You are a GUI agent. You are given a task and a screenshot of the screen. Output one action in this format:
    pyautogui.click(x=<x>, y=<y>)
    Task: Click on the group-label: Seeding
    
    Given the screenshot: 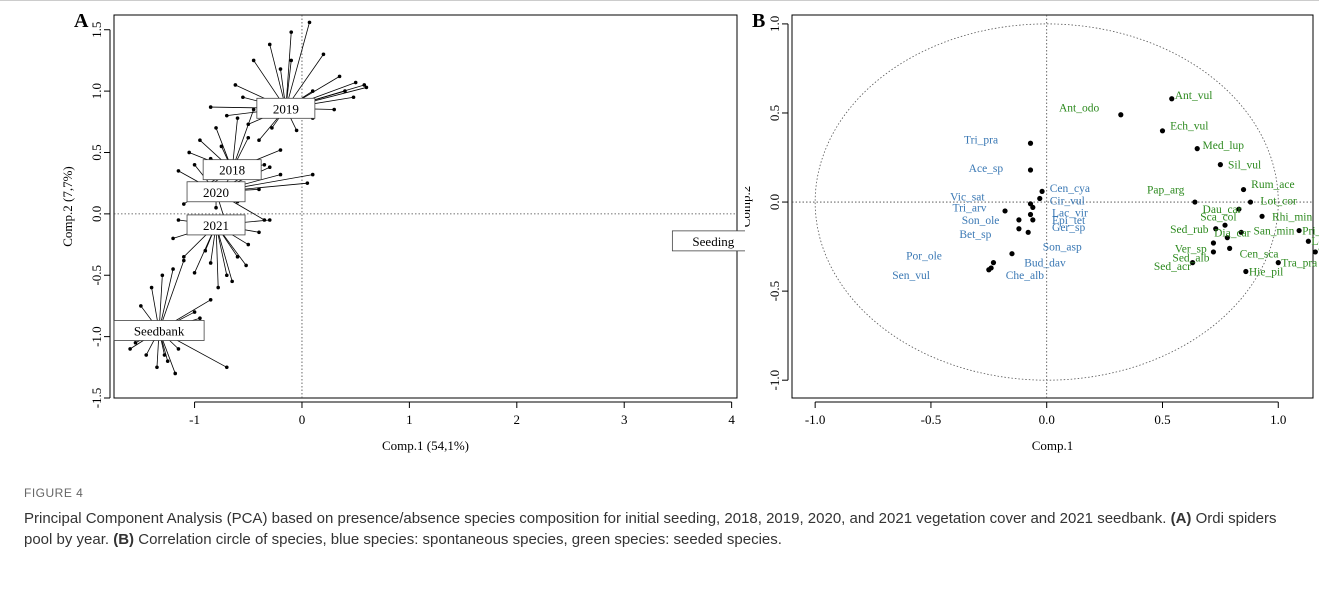 What is the action you would take?
    pyautogui.click(x=713, y=241)
    